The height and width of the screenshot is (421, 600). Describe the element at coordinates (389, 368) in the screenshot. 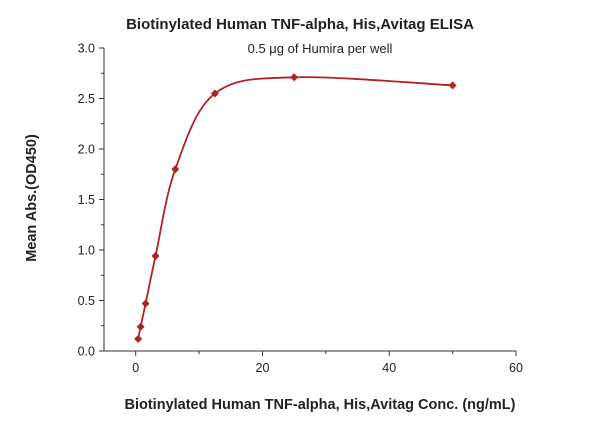

I see `x-tick-label: 40` at that location.